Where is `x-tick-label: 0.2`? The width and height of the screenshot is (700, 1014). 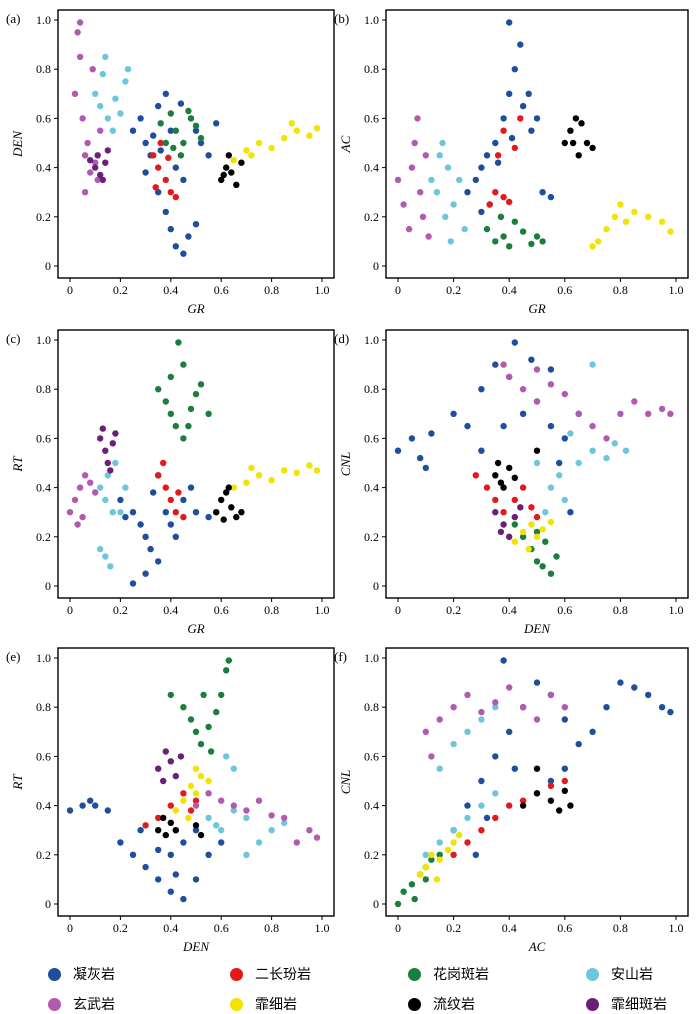 x-tick-label: 0.2 is located at coordinates (453, 290).